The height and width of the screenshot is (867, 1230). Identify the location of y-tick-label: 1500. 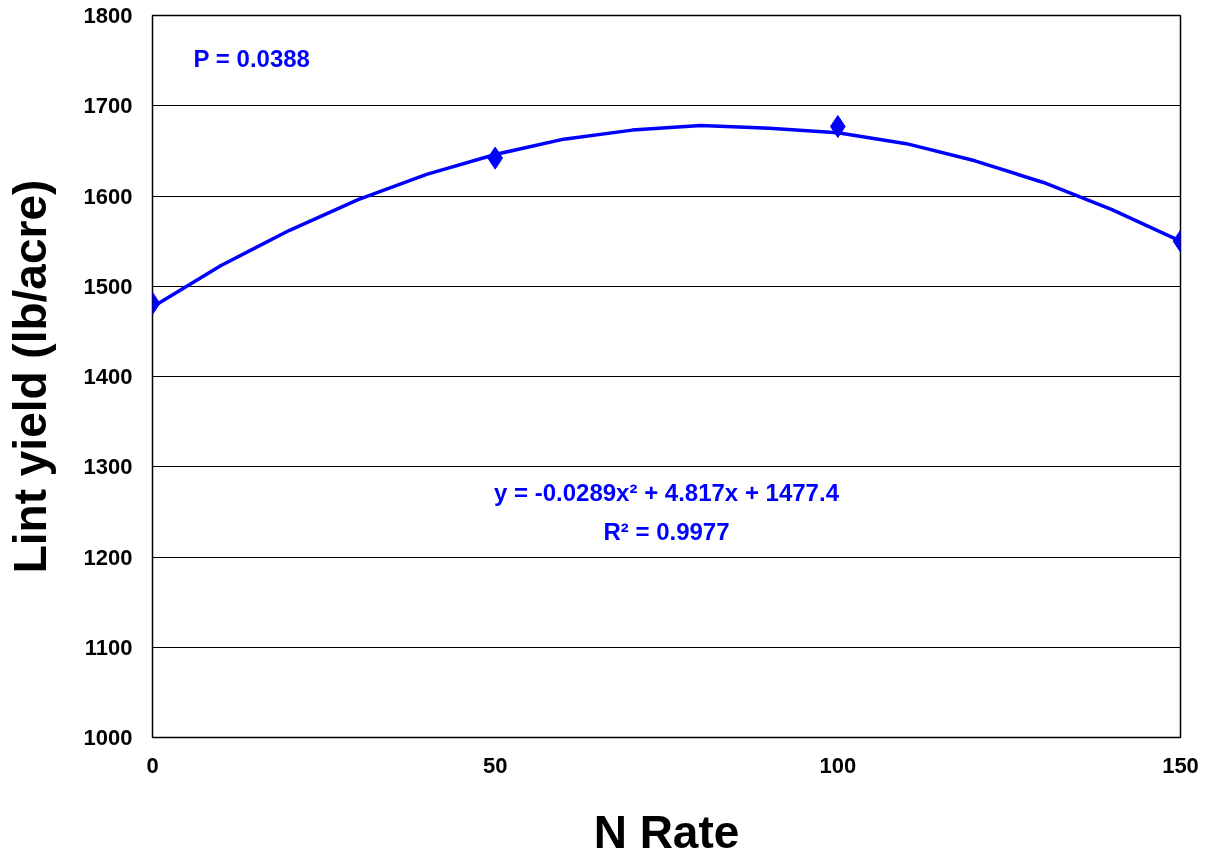
(108, 286).